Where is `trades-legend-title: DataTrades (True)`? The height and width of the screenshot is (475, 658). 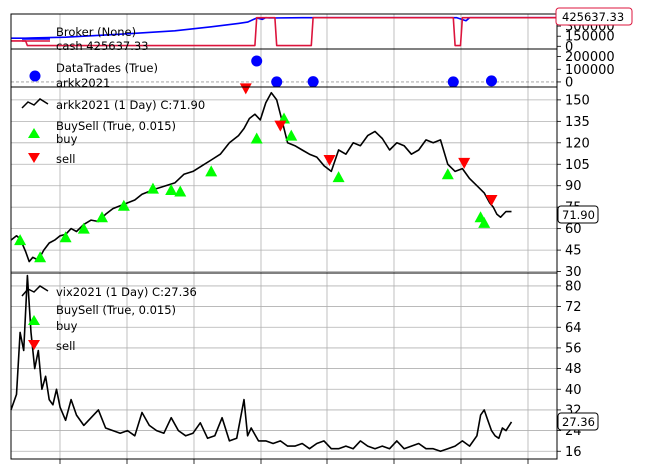
trades-legend-title: DataTrades (True) is located at coordinates (107, 68).